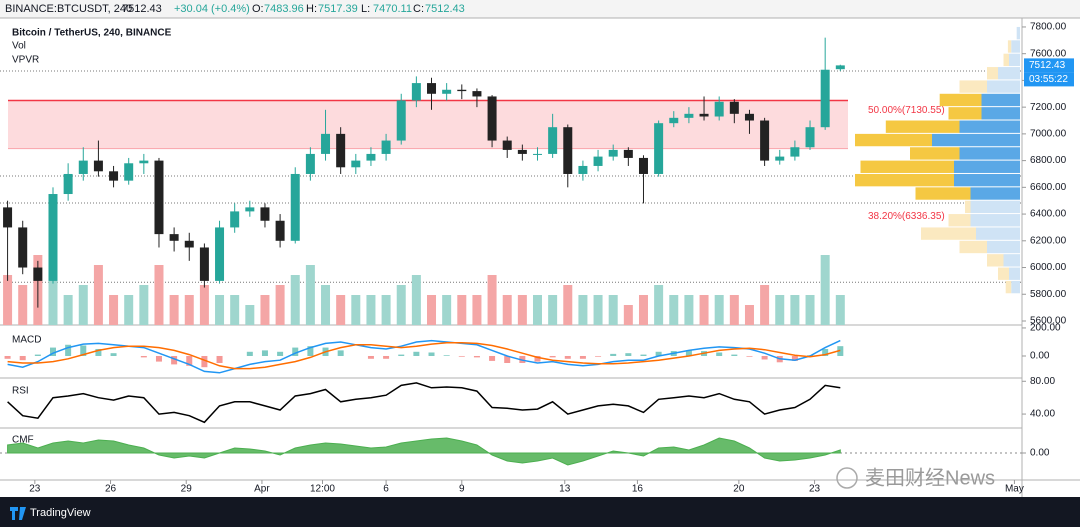 Image resolution: width=1080 pixels, height=527 pixels. Describe the element at coordinates (1048, 240) in the screenshot. I see `y-tick-label: 6200.00` at that location.